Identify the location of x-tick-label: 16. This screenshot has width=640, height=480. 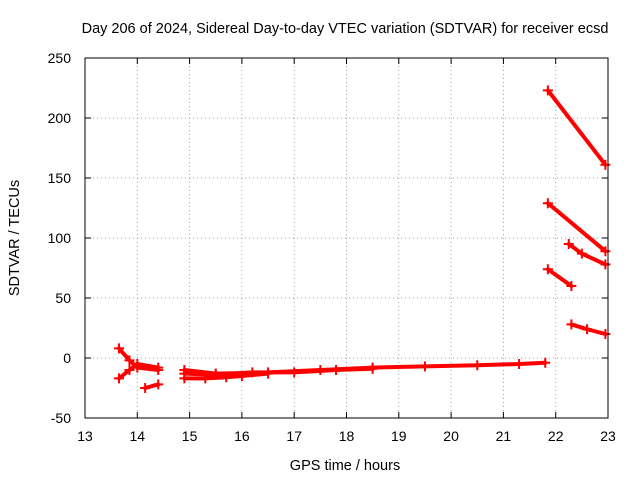
(242, 436).